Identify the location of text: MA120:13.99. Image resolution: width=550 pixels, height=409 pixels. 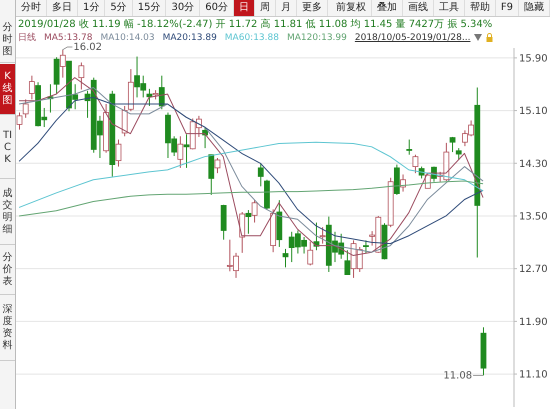
(316, 37).